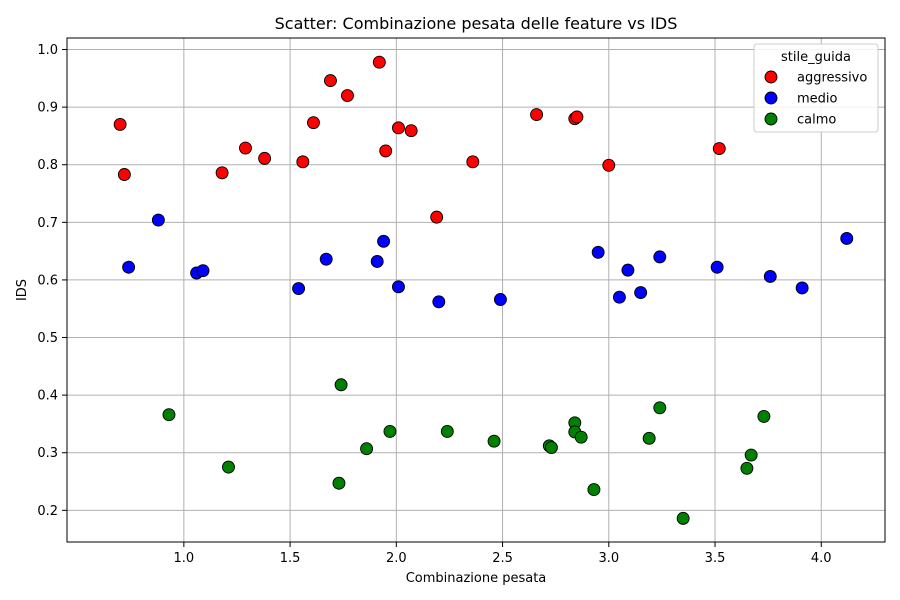 This screenshot has height=600, width=900. I want to click on x-tick-label: 2.0, so click(396, 558).